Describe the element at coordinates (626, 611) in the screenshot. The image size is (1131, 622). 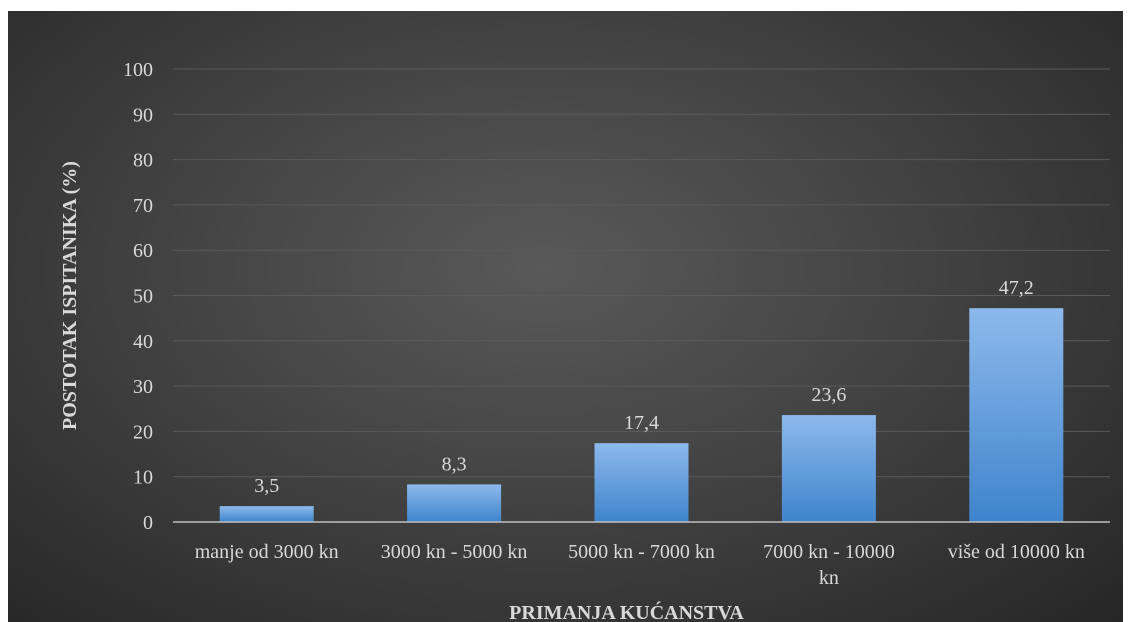
I see `x-axis-title: PRIMANJA KUĆANSTVA` at that location.